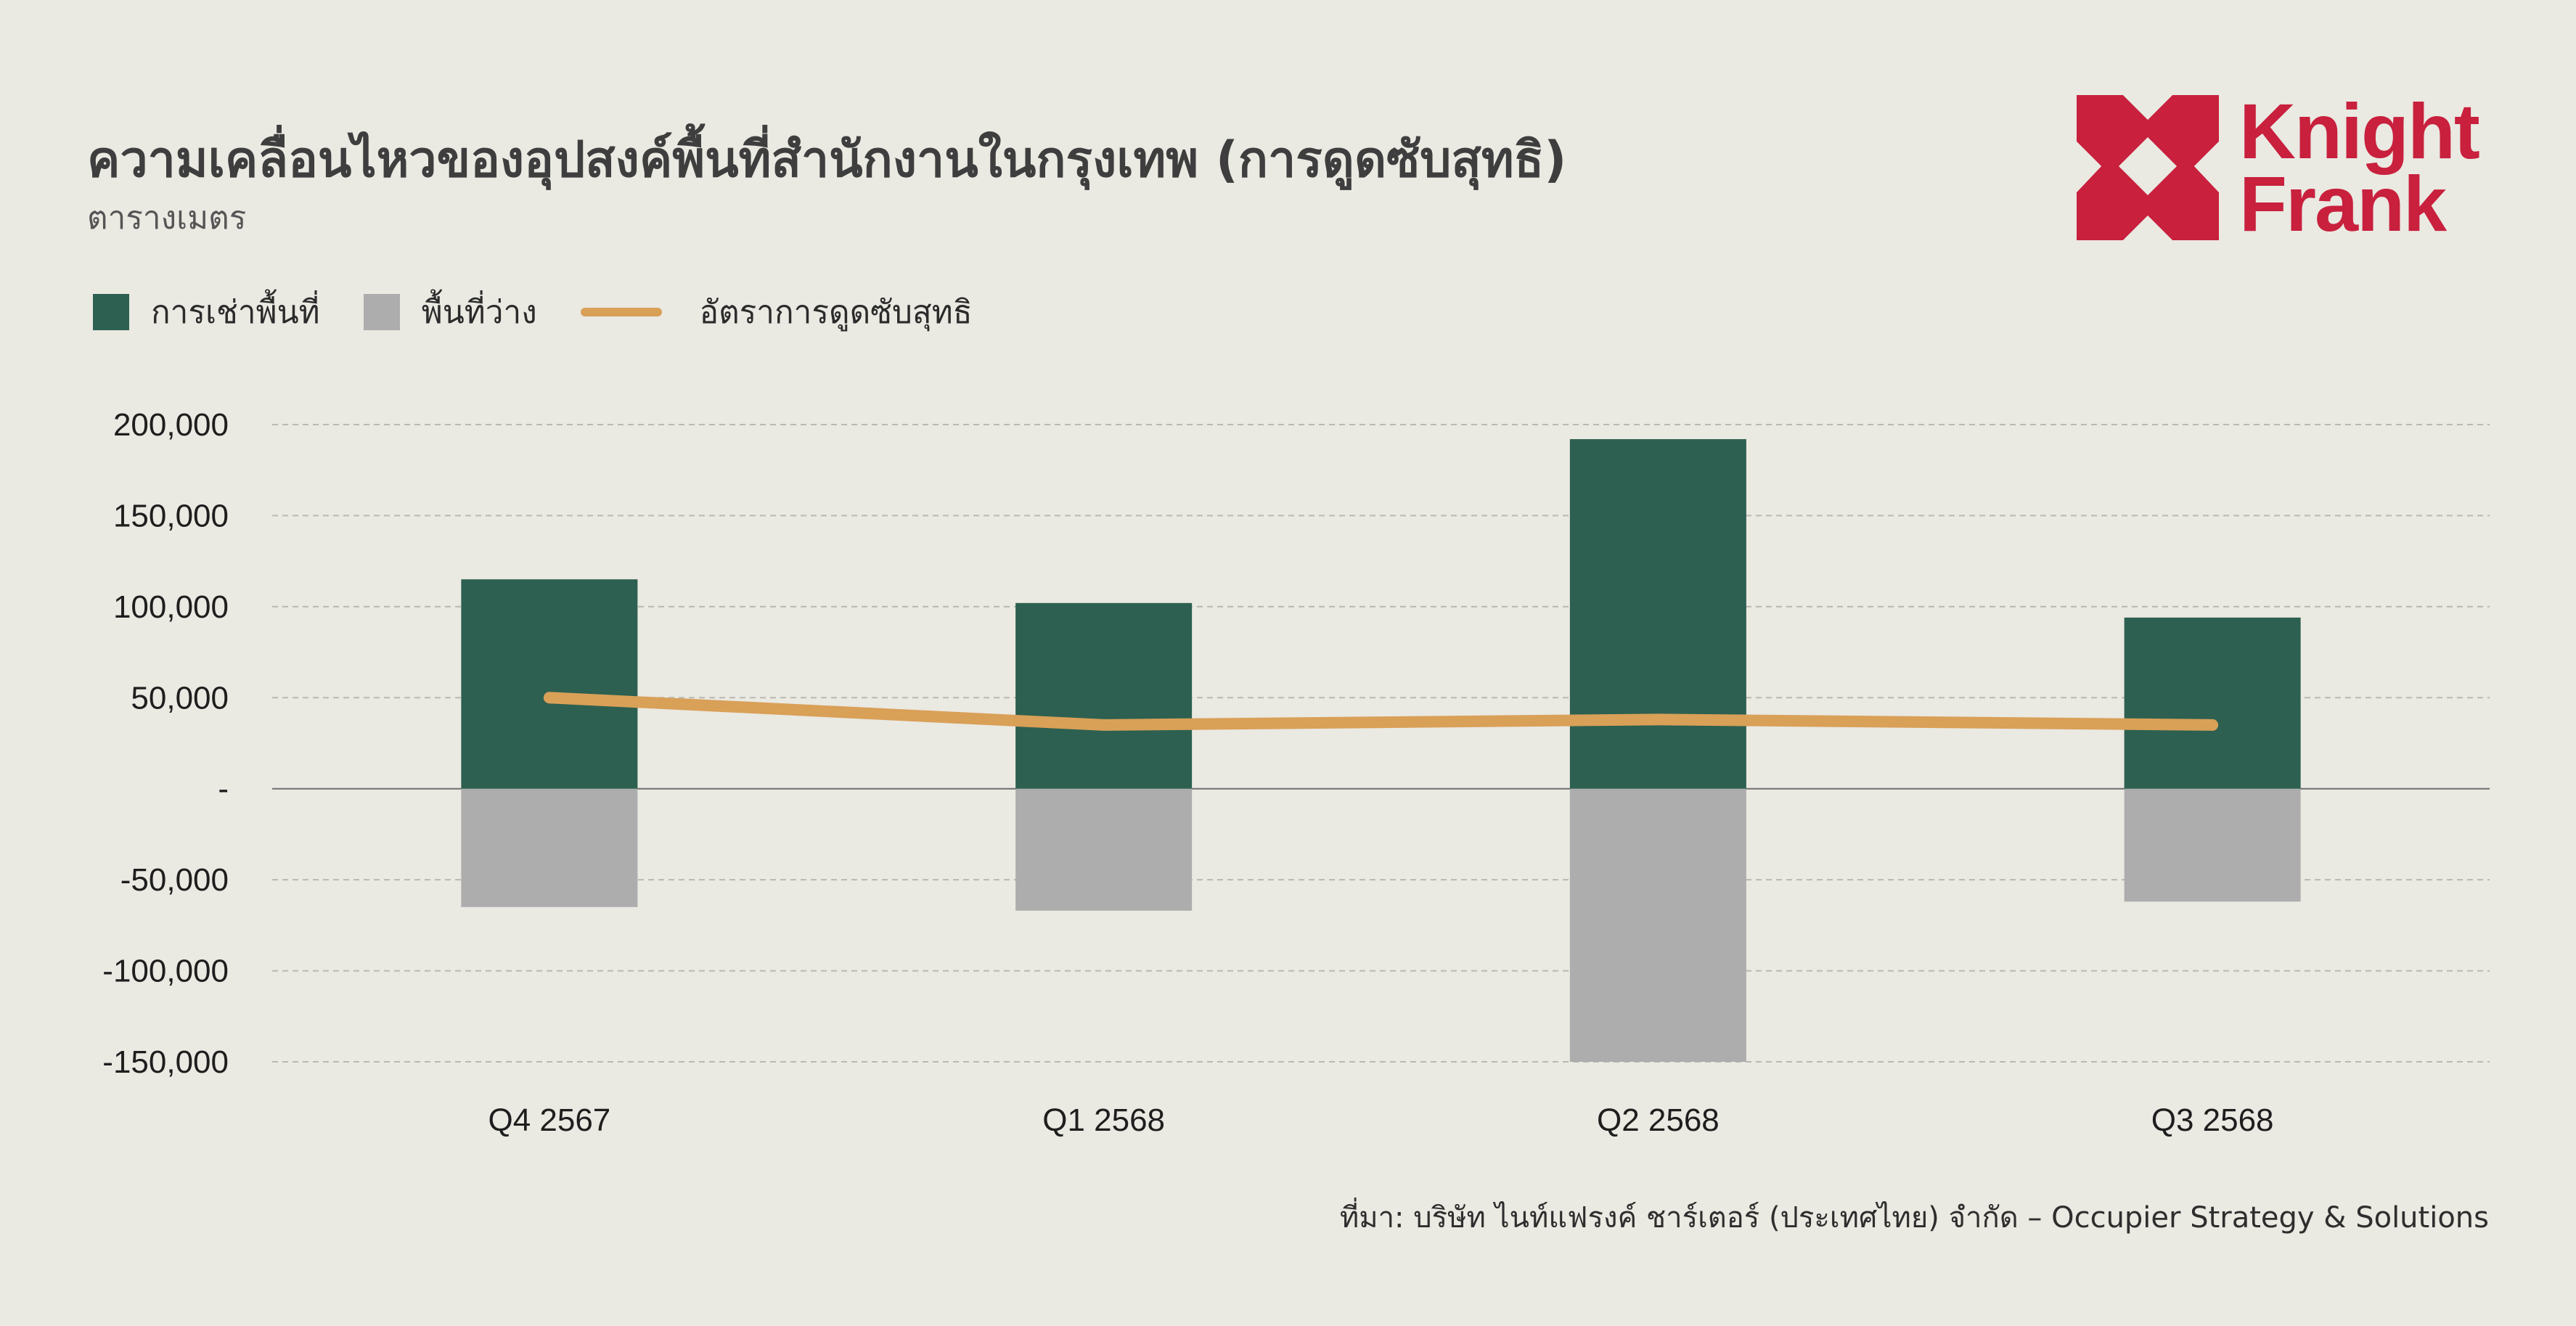  Describe the element at coordinates (2212, 1120) in the screenshot. I see `x-tick-label: Q3 2568` at that location.